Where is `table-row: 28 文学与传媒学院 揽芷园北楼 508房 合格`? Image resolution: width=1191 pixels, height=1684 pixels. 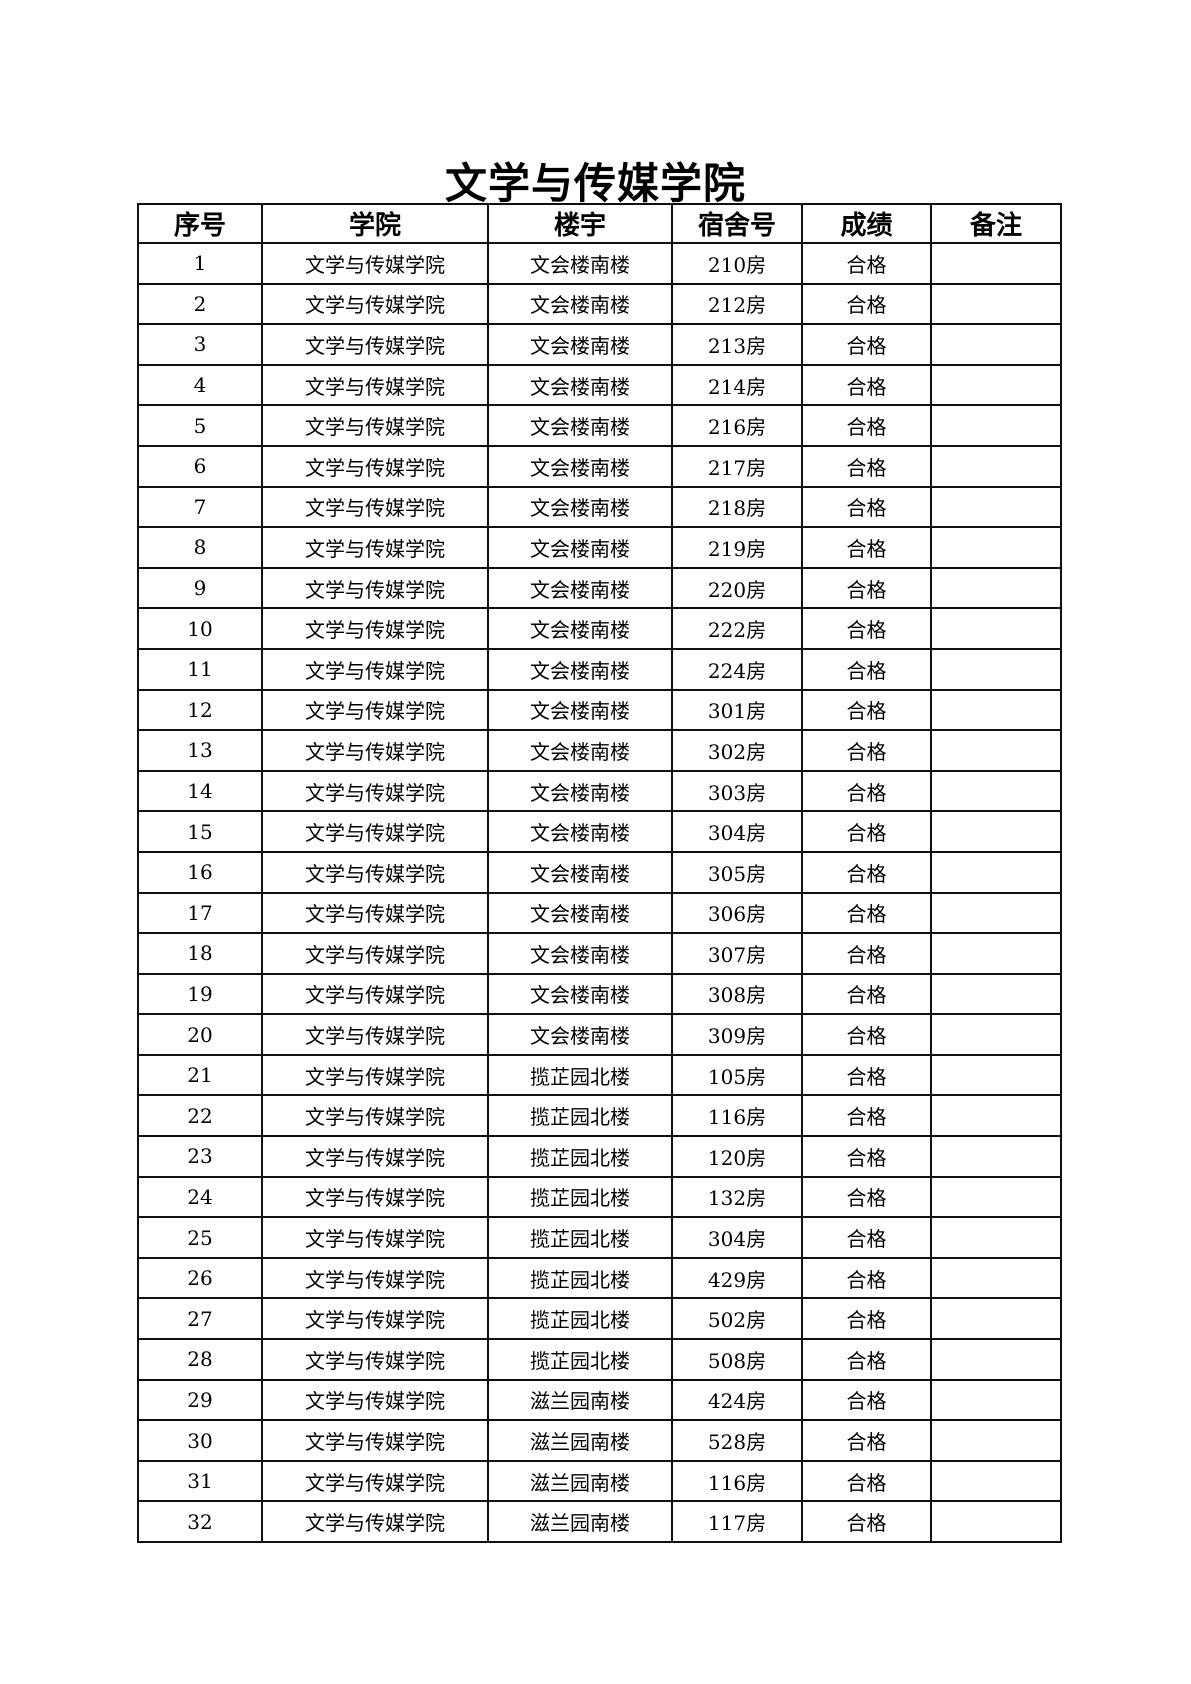
table-row: 28 文学与传媒学院 揽芷园北楼 508房 合格 is located at coordinates (599, 1359).